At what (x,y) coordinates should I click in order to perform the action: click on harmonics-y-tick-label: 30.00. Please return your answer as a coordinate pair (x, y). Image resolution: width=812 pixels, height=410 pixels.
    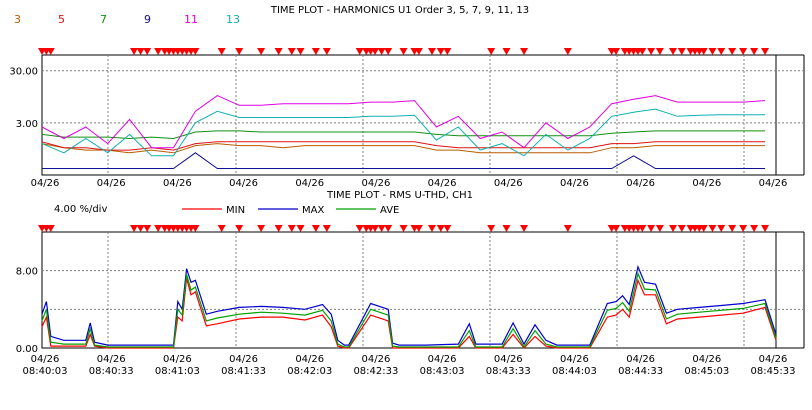
    Looking at the image, I should click on (23, 72).